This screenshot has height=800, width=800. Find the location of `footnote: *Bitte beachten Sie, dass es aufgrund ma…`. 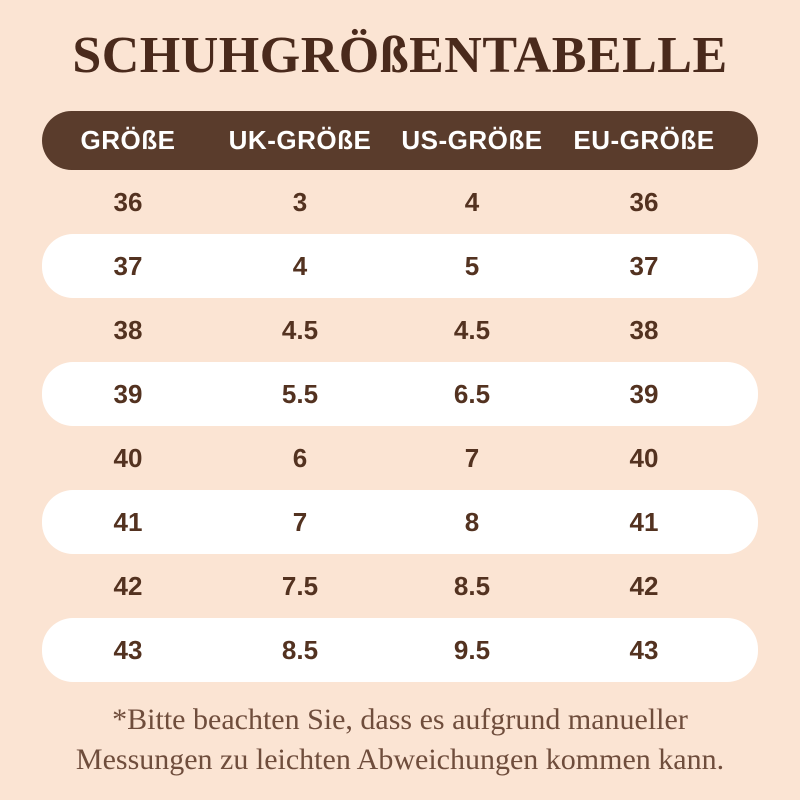

footnote: *Bitte beachten Sie, dass es aufgrund ma… is located at coordinates (400, 740).